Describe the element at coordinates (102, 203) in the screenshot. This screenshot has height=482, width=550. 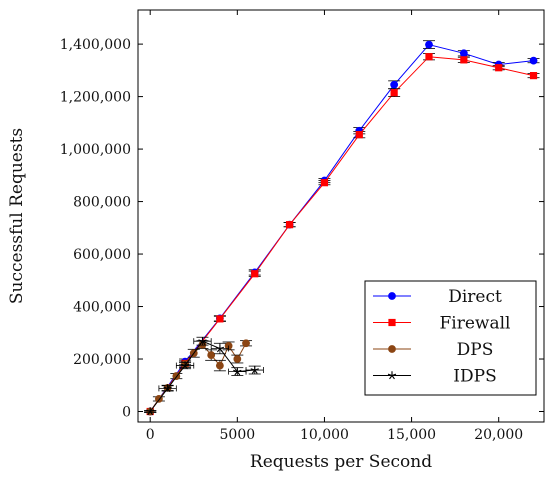
I see `y-tick-label: 800,000` at that location.